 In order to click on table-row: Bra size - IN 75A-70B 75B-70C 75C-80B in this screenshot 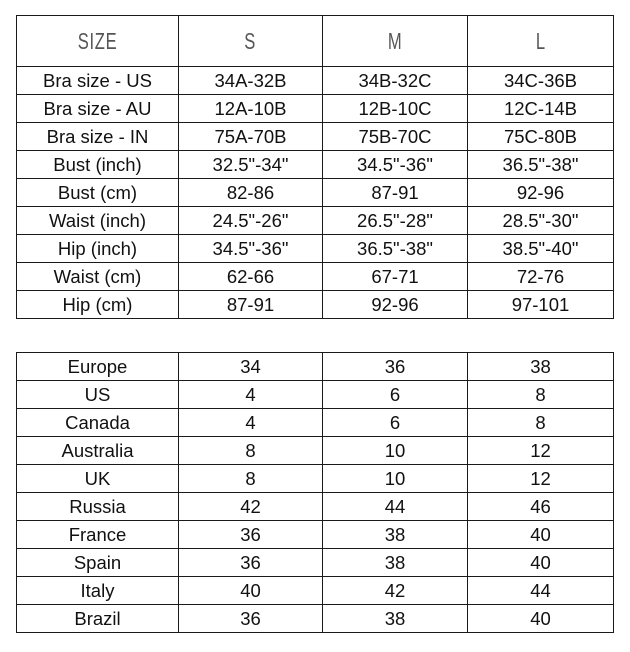, I will do `click(315, 136)`.